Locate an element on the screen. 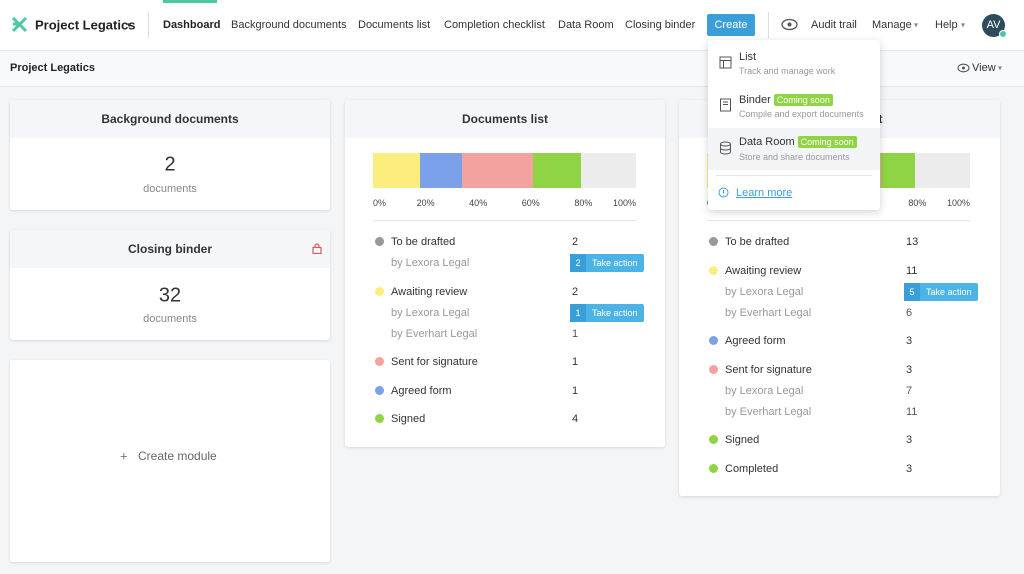  take-action-badge: 2 Take action is located at coordinates (607, 263).